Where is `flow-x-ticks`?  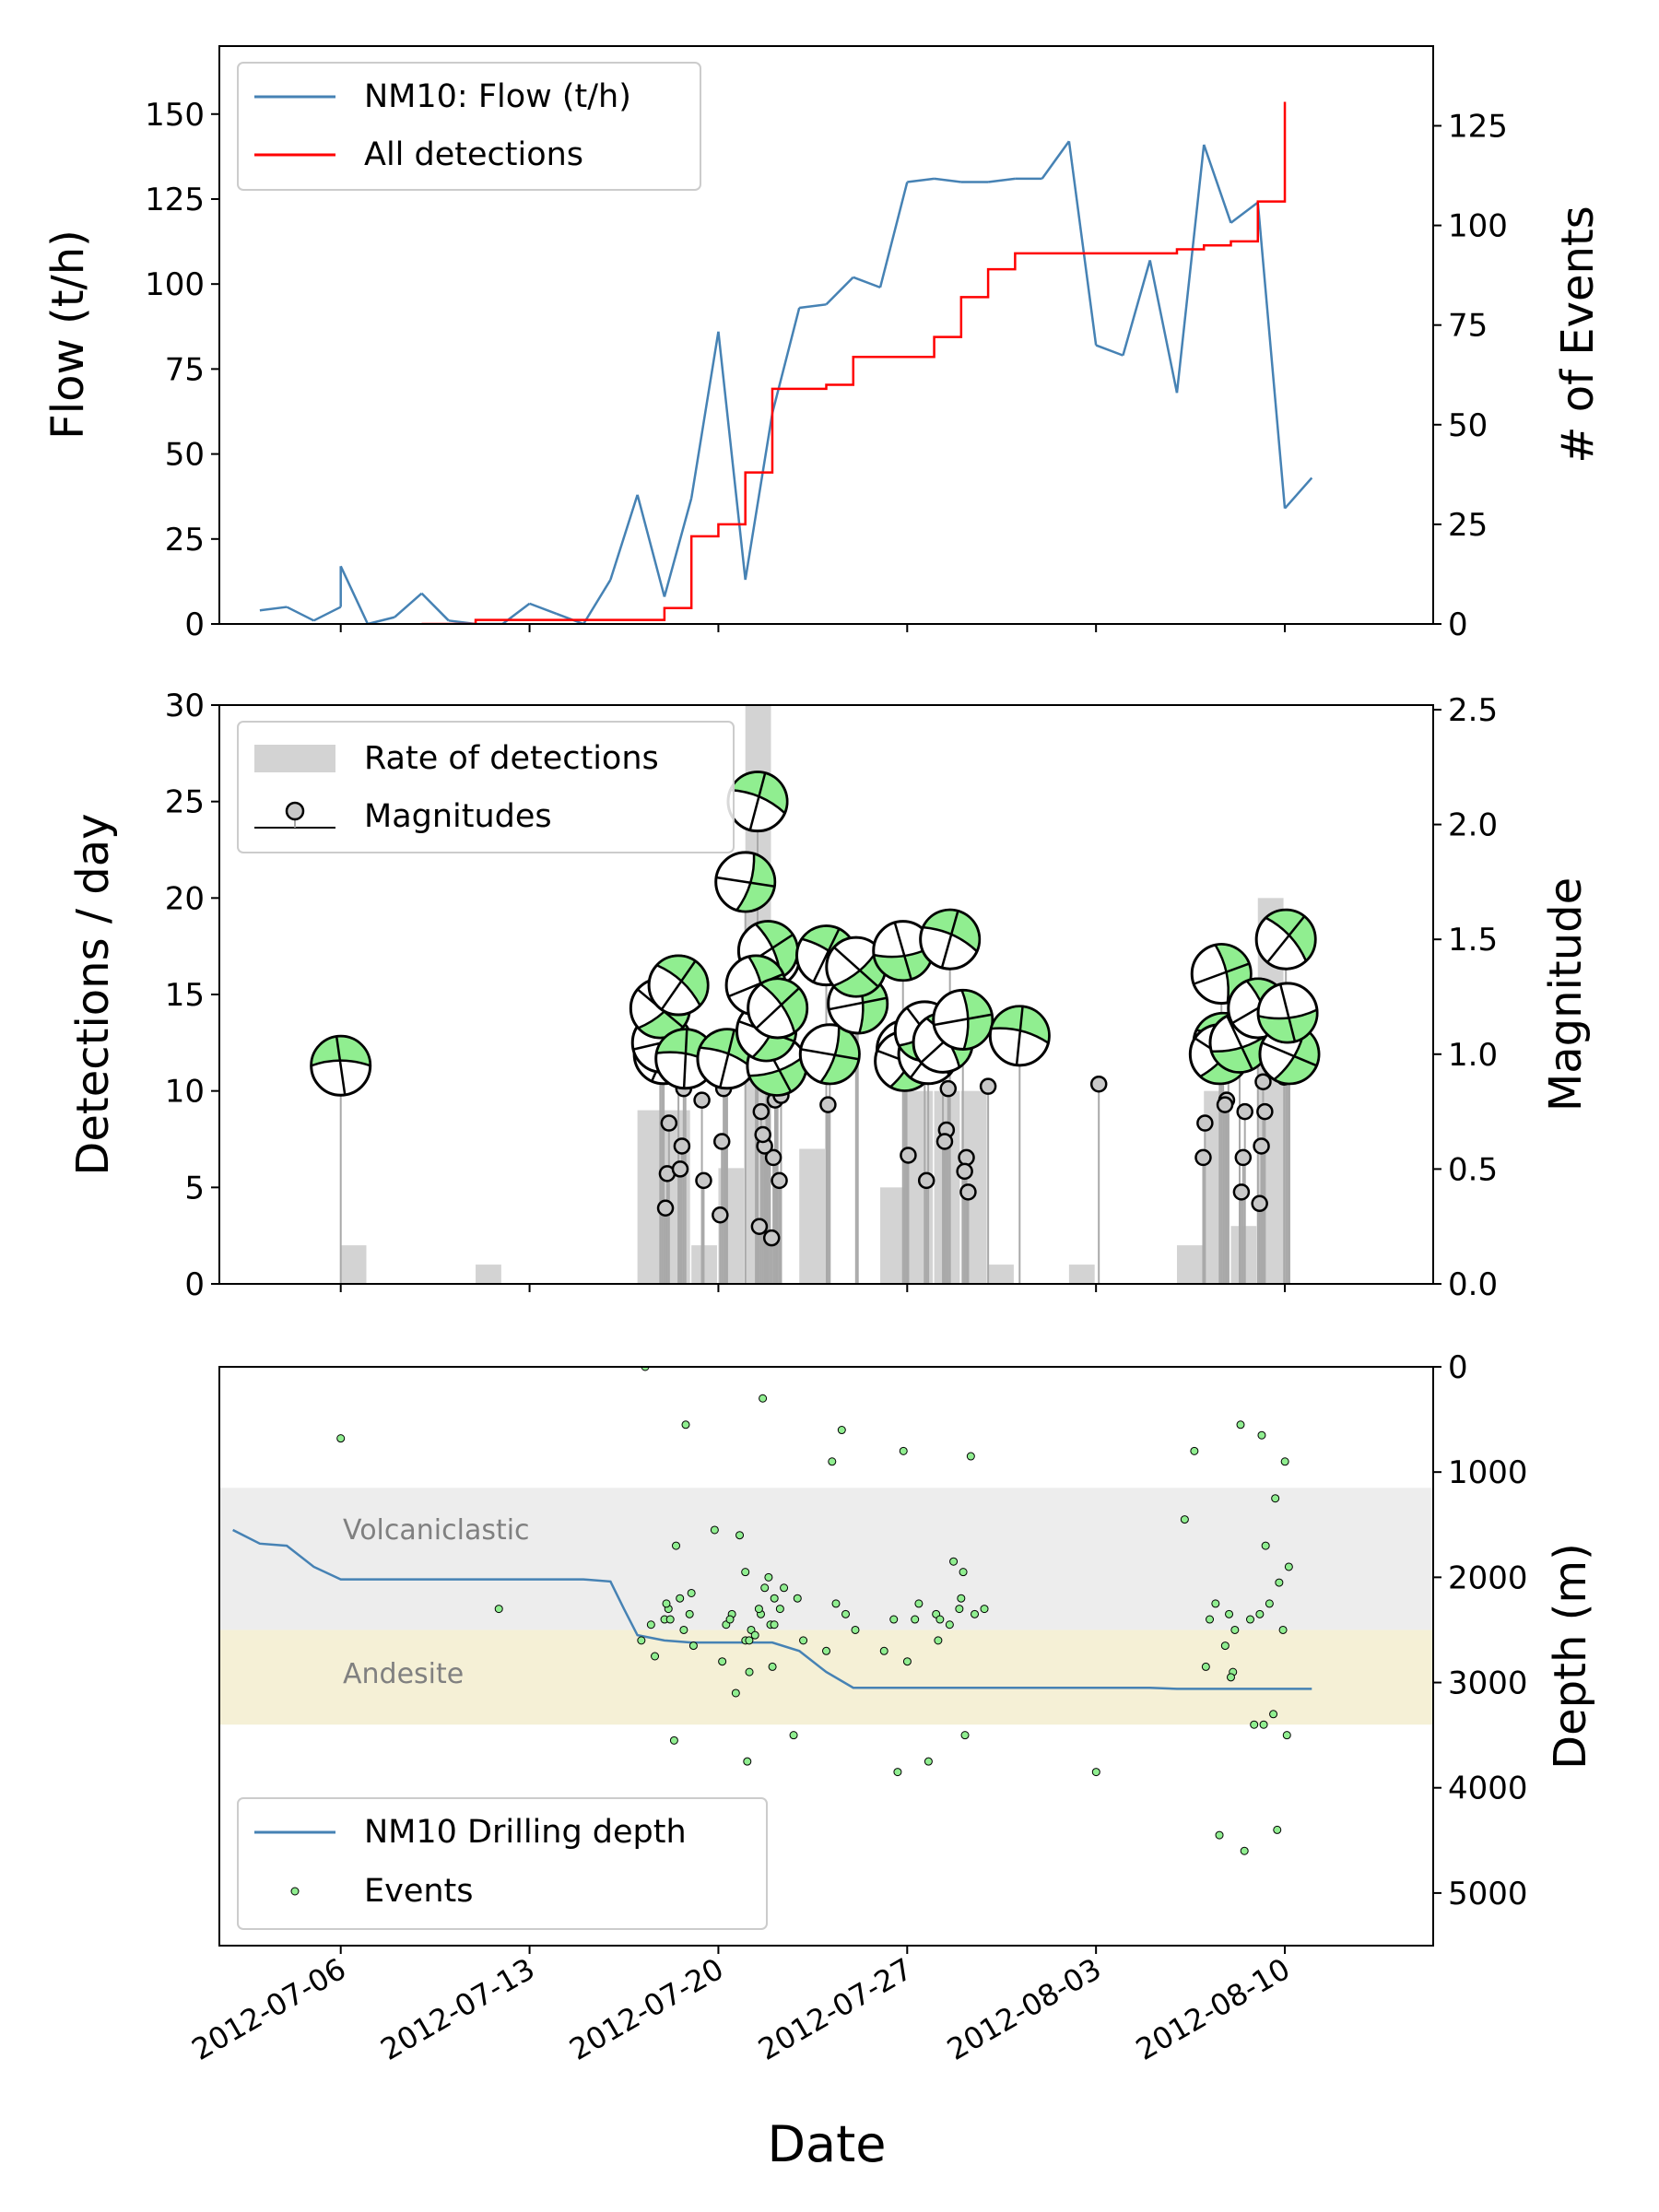
flow-x-ticks is located at coordinates (813, 628).